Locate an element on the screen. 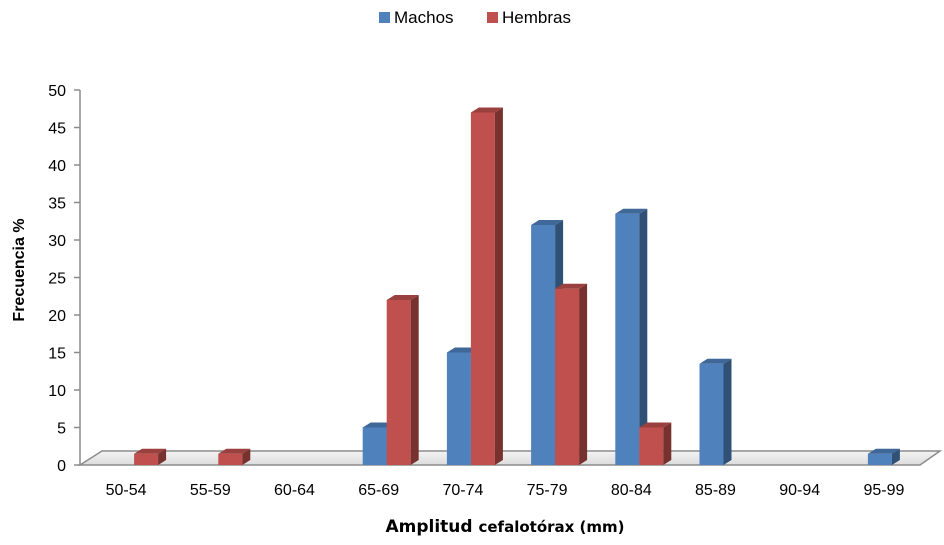  x-tick-label: 85-89 is located at coordinates (715, 490).